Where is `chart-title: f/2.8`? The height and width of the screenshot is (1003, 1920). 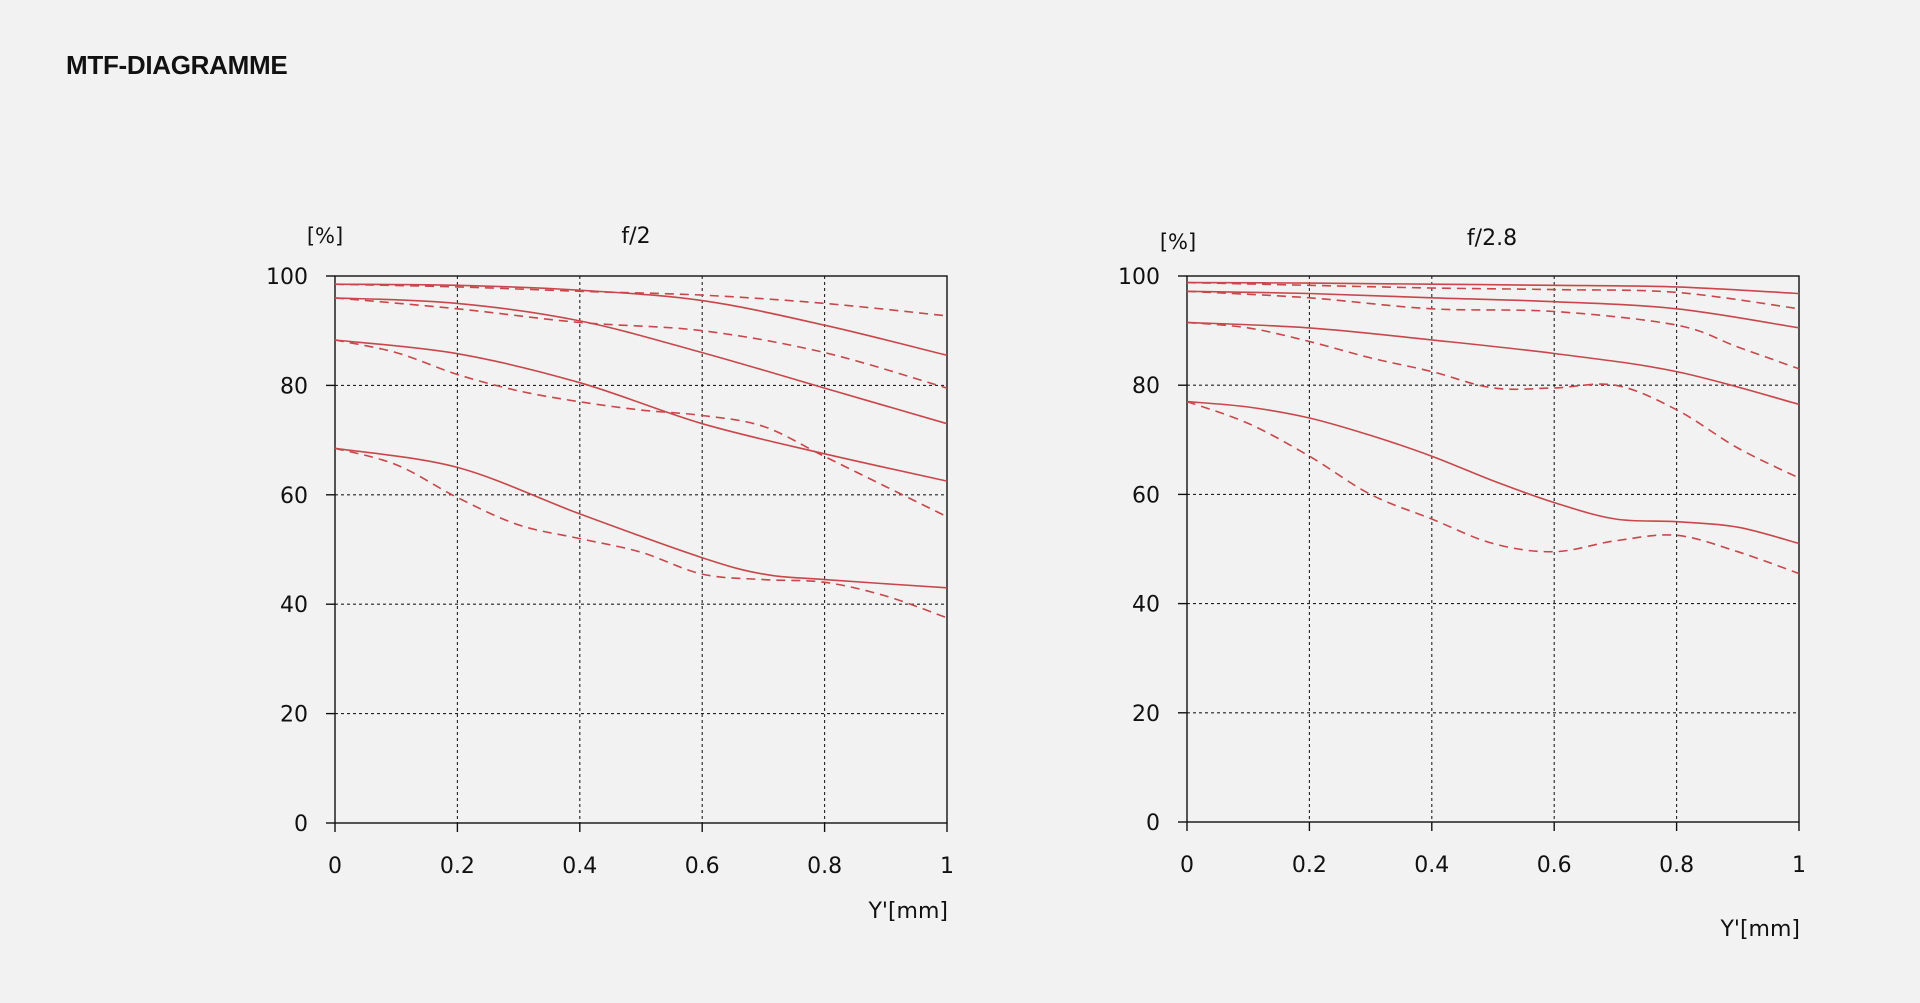
chart-title: f/2.8 is located at coordinates (1492, 238).